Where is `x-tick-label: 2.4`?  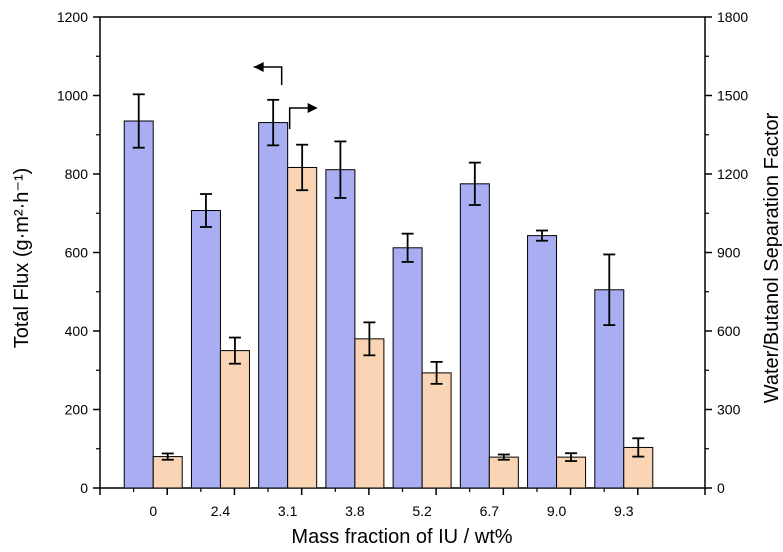 x-tick-label: 2.4 is located at coordinates (221, 511).